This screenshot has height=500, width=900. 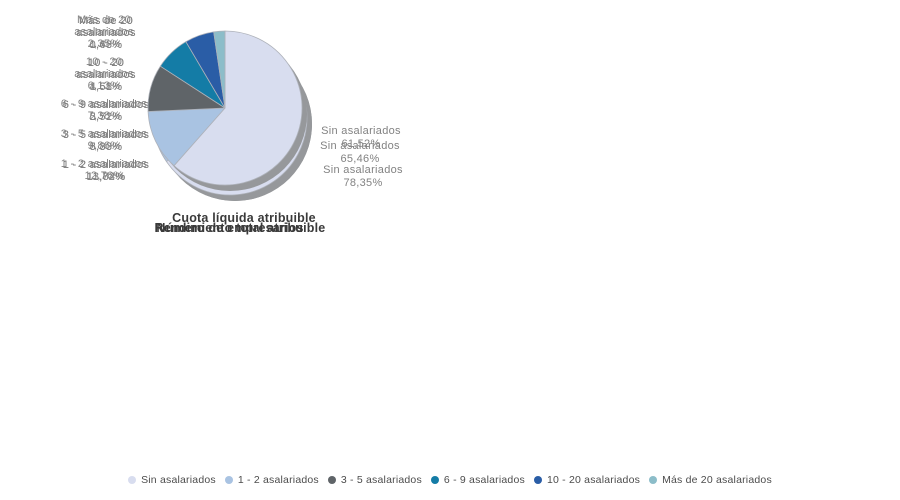 I want to click on legend-label: 6 - 9 asalariados, so click(x=484, y=480).